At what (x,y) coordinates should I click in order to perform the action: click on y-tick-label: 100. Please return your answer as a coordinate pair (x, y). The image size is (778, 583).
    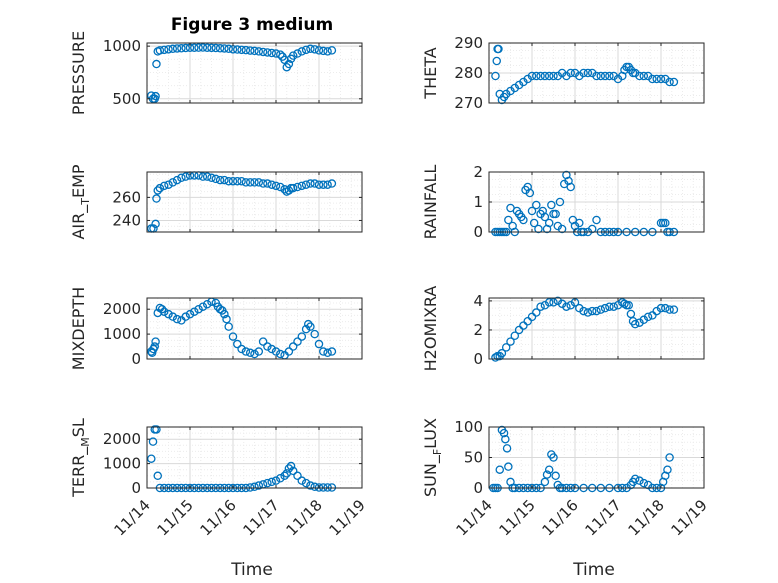
    Looking at the image, I should click on (468, 427).